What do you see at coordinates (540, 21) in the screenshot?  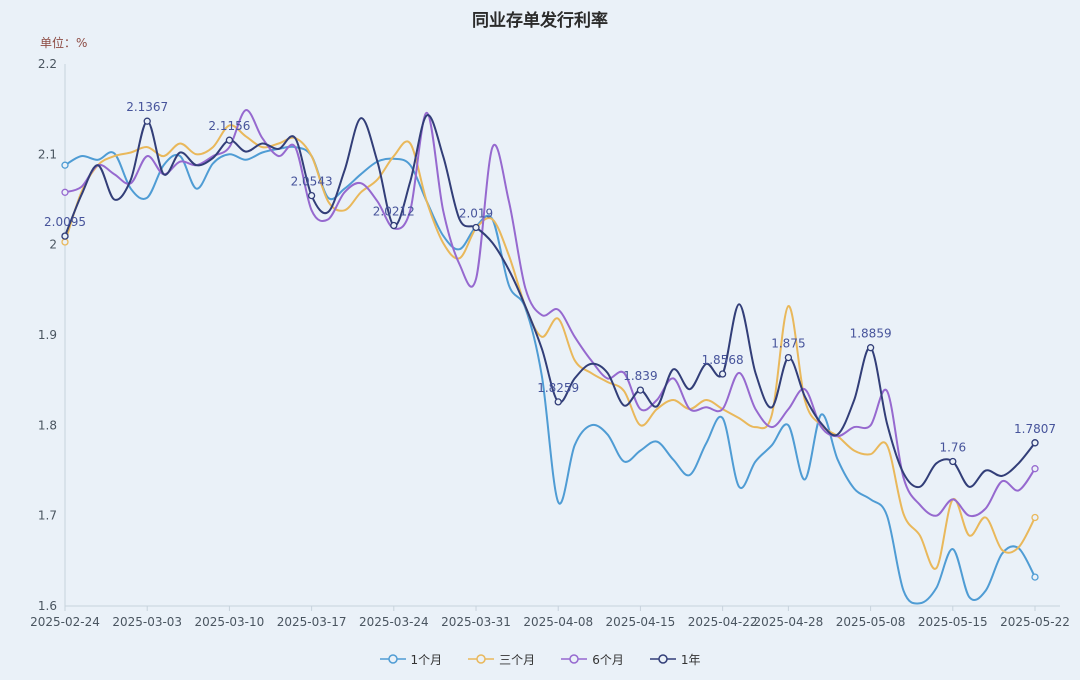 I see `chart-title: 同业存单发行利率` at bounding box center [540, 21].